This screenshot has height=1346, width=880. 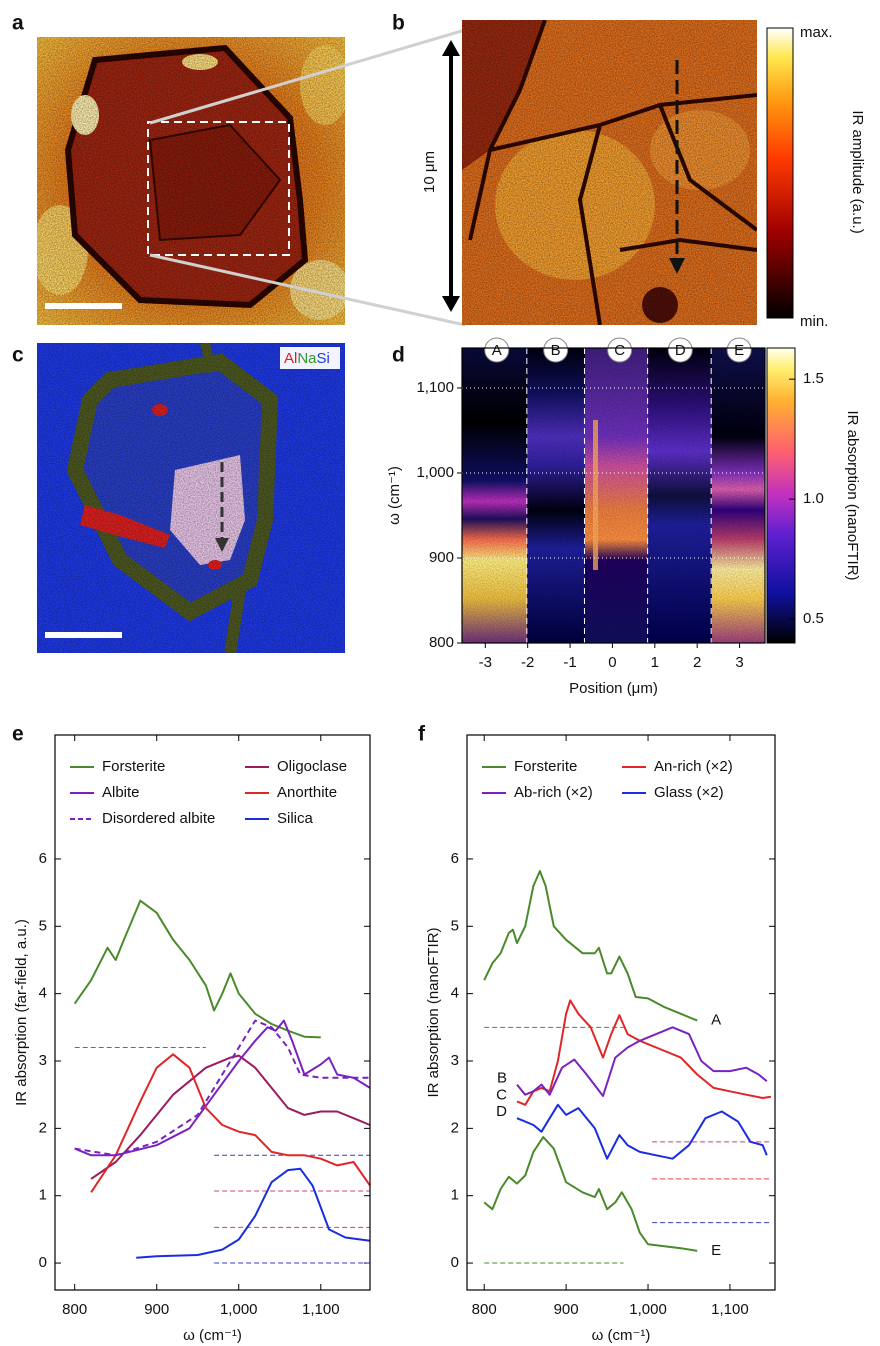 What do you see at coordinates (697, 662) in the screenshot?
I see `x-tick-label: 2` at bounding box center [697, 662].